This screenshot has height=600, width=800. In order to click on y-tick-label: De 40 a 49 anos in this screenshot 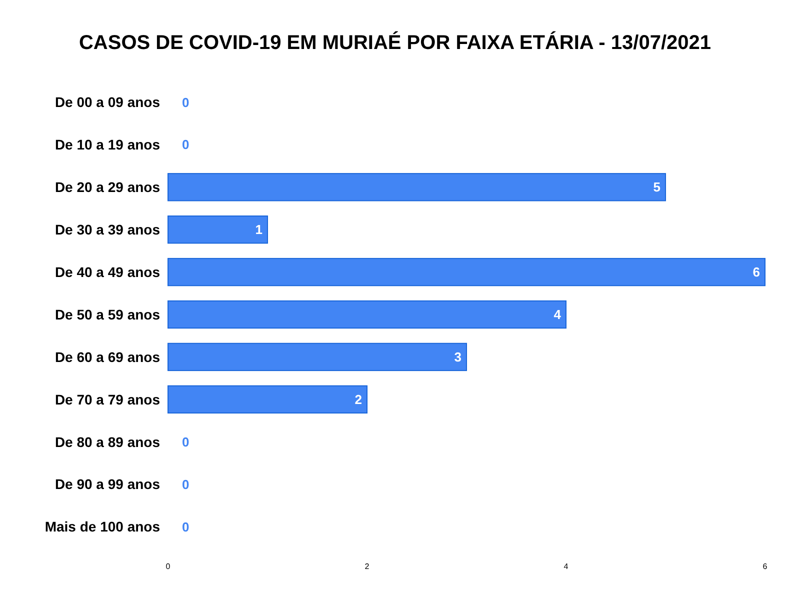, I will do `click(107, 272)`.